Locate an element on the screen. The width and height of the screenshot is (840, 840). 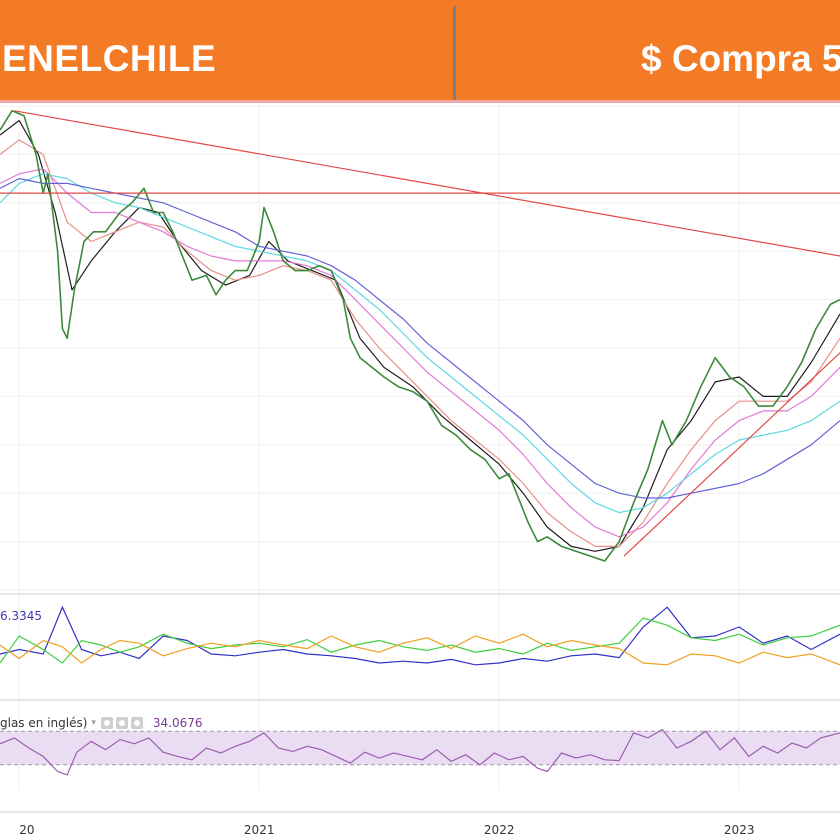
rsi-line is located at coordinates (420, 752).